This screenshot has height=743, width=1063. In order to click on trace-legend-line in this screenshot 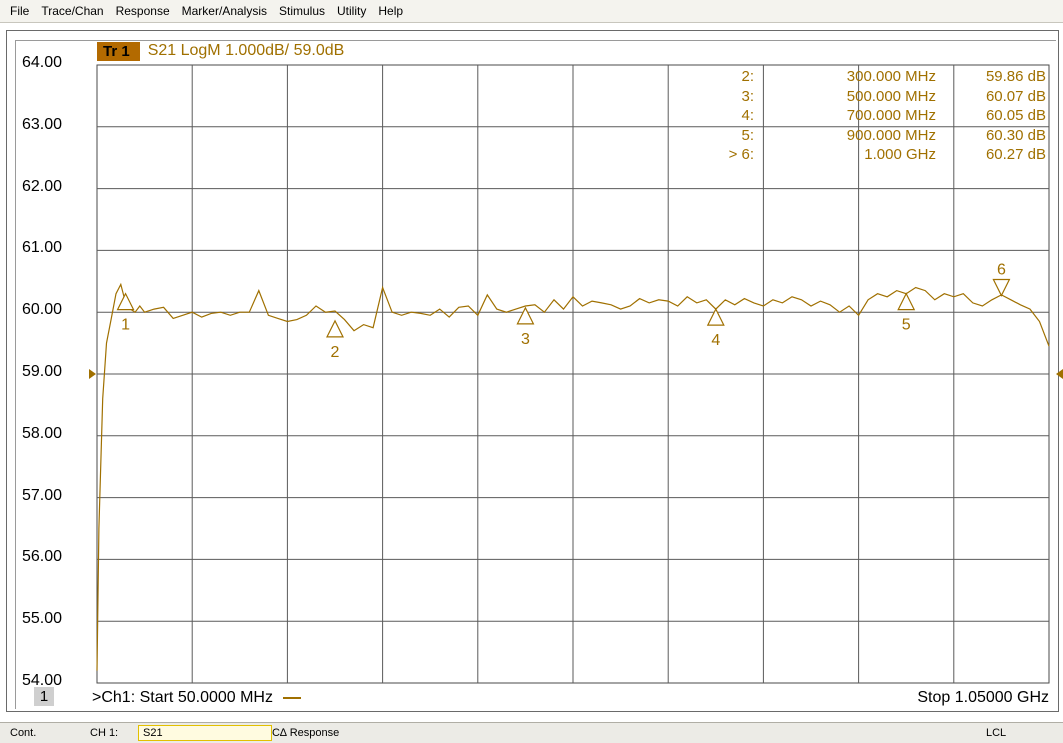, I will do `click(292, 697)`.